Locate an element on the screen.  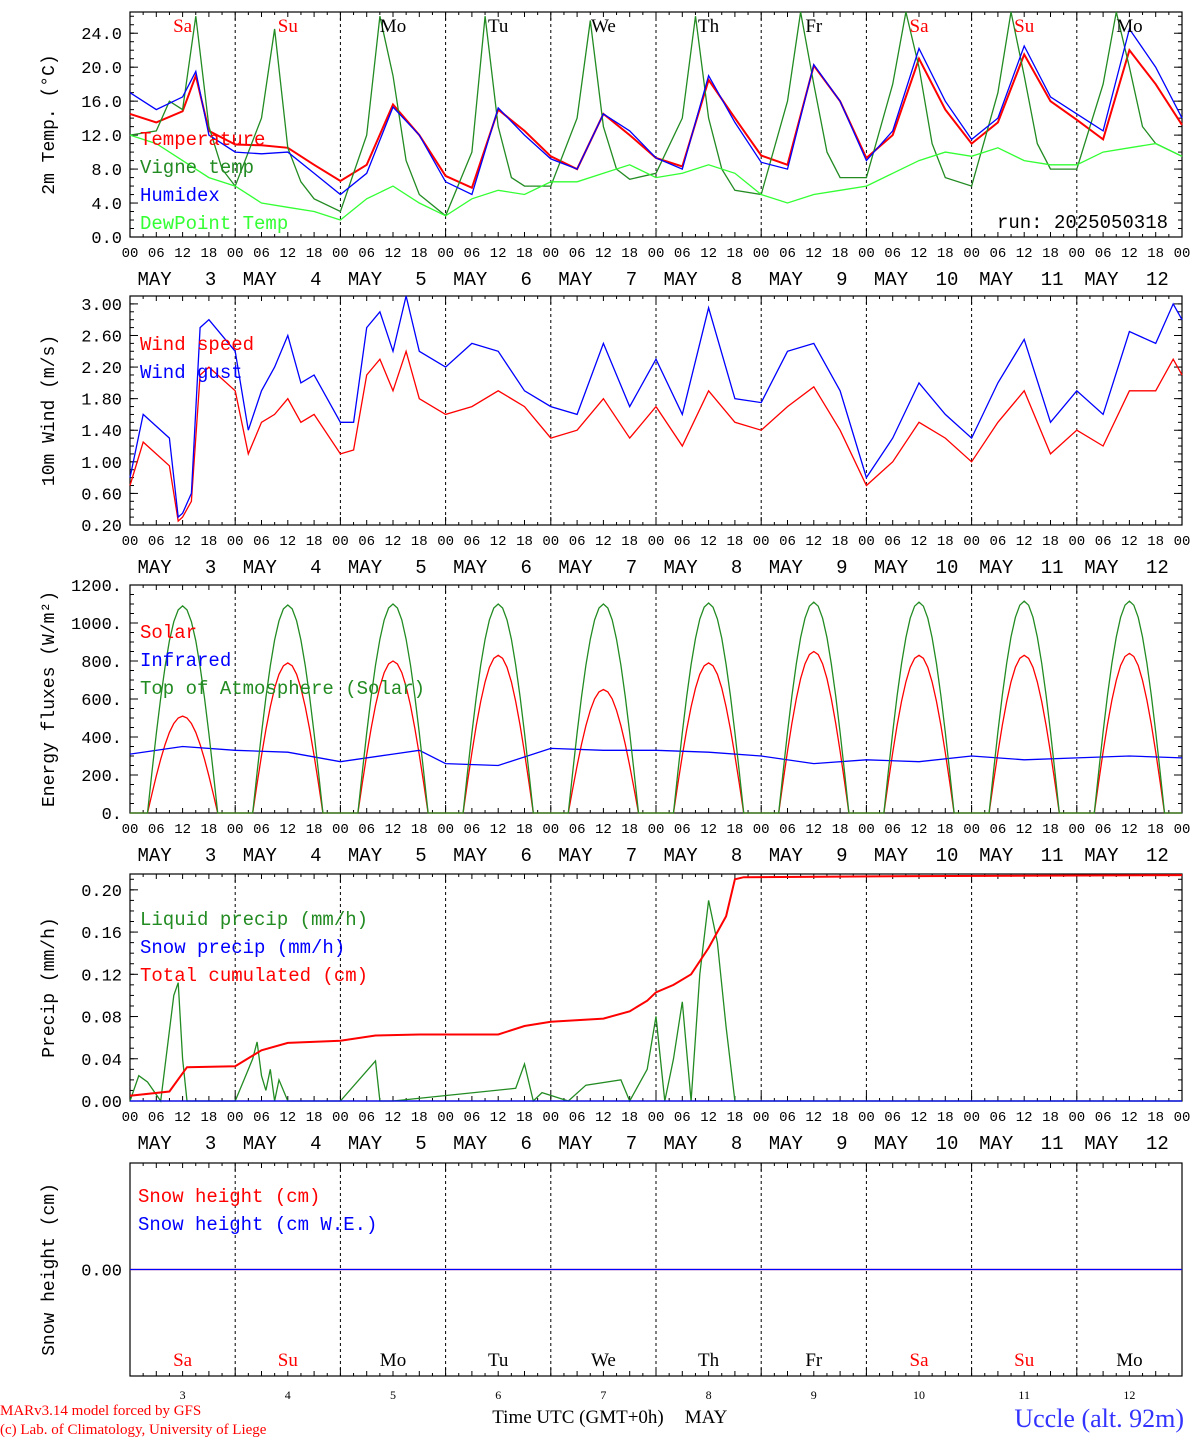
legend-entry: Wind speed is located at coordinates (197, 345).